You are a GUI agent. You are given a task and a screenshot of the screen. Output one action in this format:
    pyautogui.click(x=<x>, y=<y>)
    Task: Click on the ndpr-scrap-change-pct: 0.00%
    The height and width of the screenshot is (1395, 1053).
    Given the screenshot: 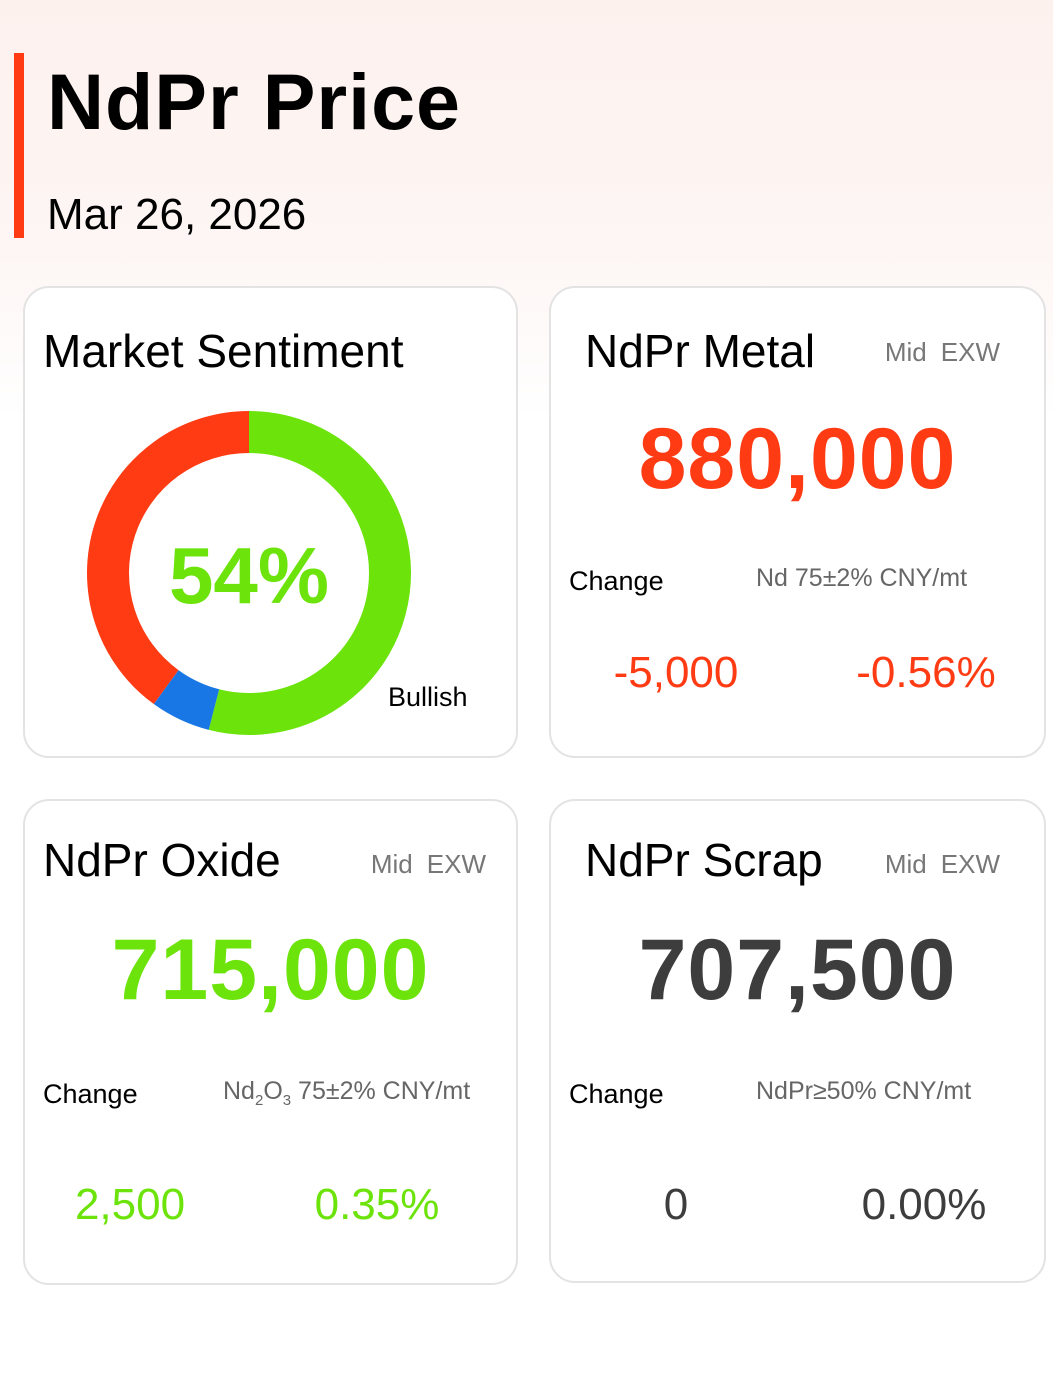 What is the action you would take?
    pyautogui.click(x=924, y=1204)
    